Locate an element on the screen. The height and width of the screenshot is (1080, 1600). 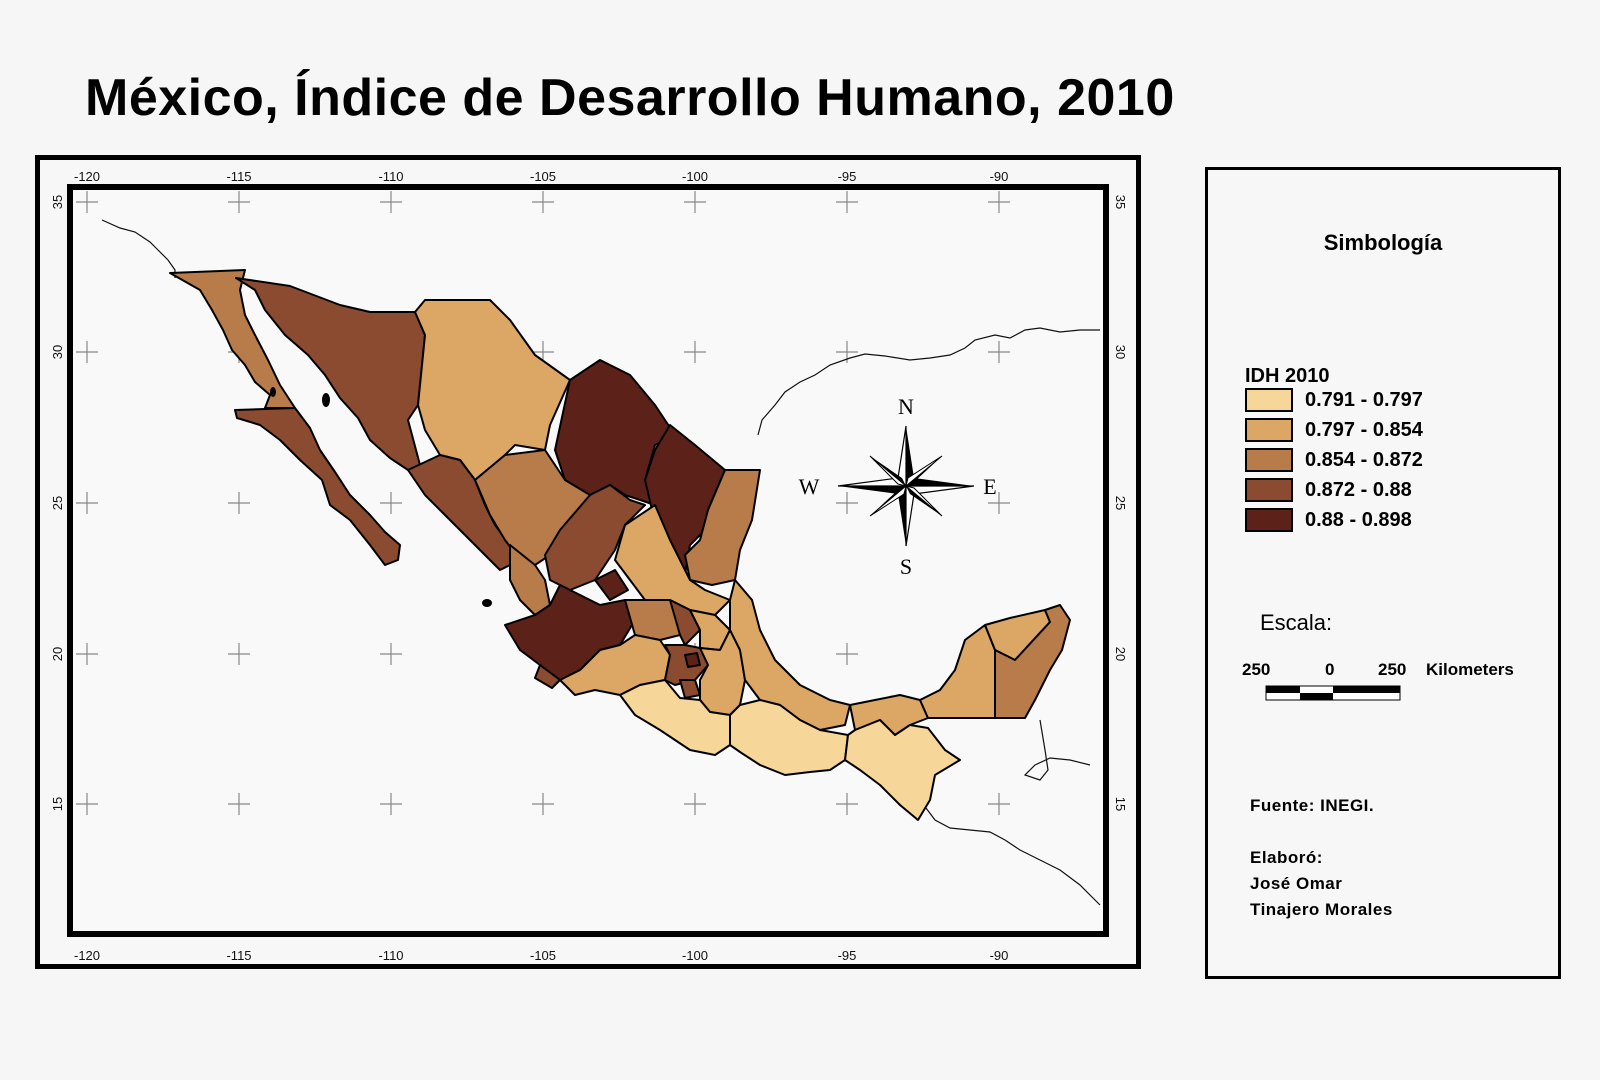
svg-text: S is located at coordinates (906, 566).